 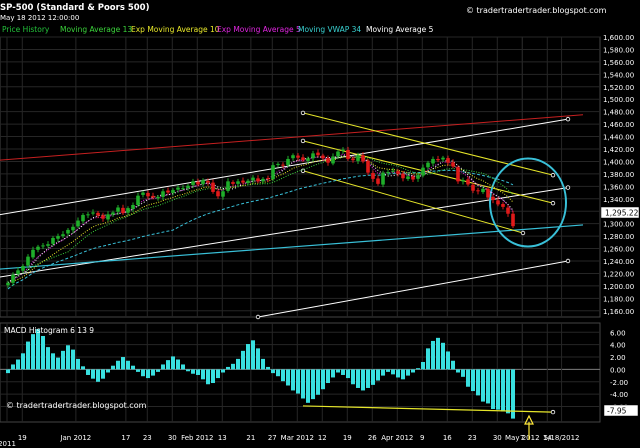 What do you see at coordinates (618, 200) in the screenshot?
I see `price-tick-label: 1,340.00` at bounding box center [618, 200].